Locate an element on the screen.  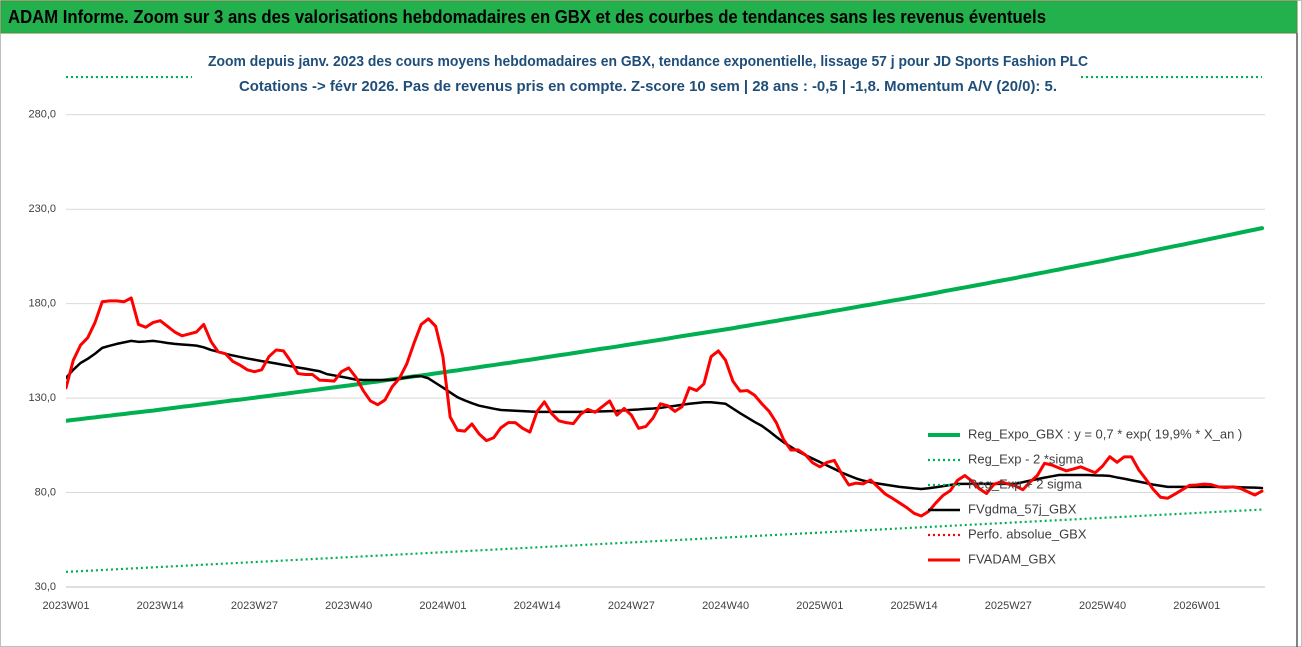
x-tick-label: 2025W01 is located at coordinates (819, 606).